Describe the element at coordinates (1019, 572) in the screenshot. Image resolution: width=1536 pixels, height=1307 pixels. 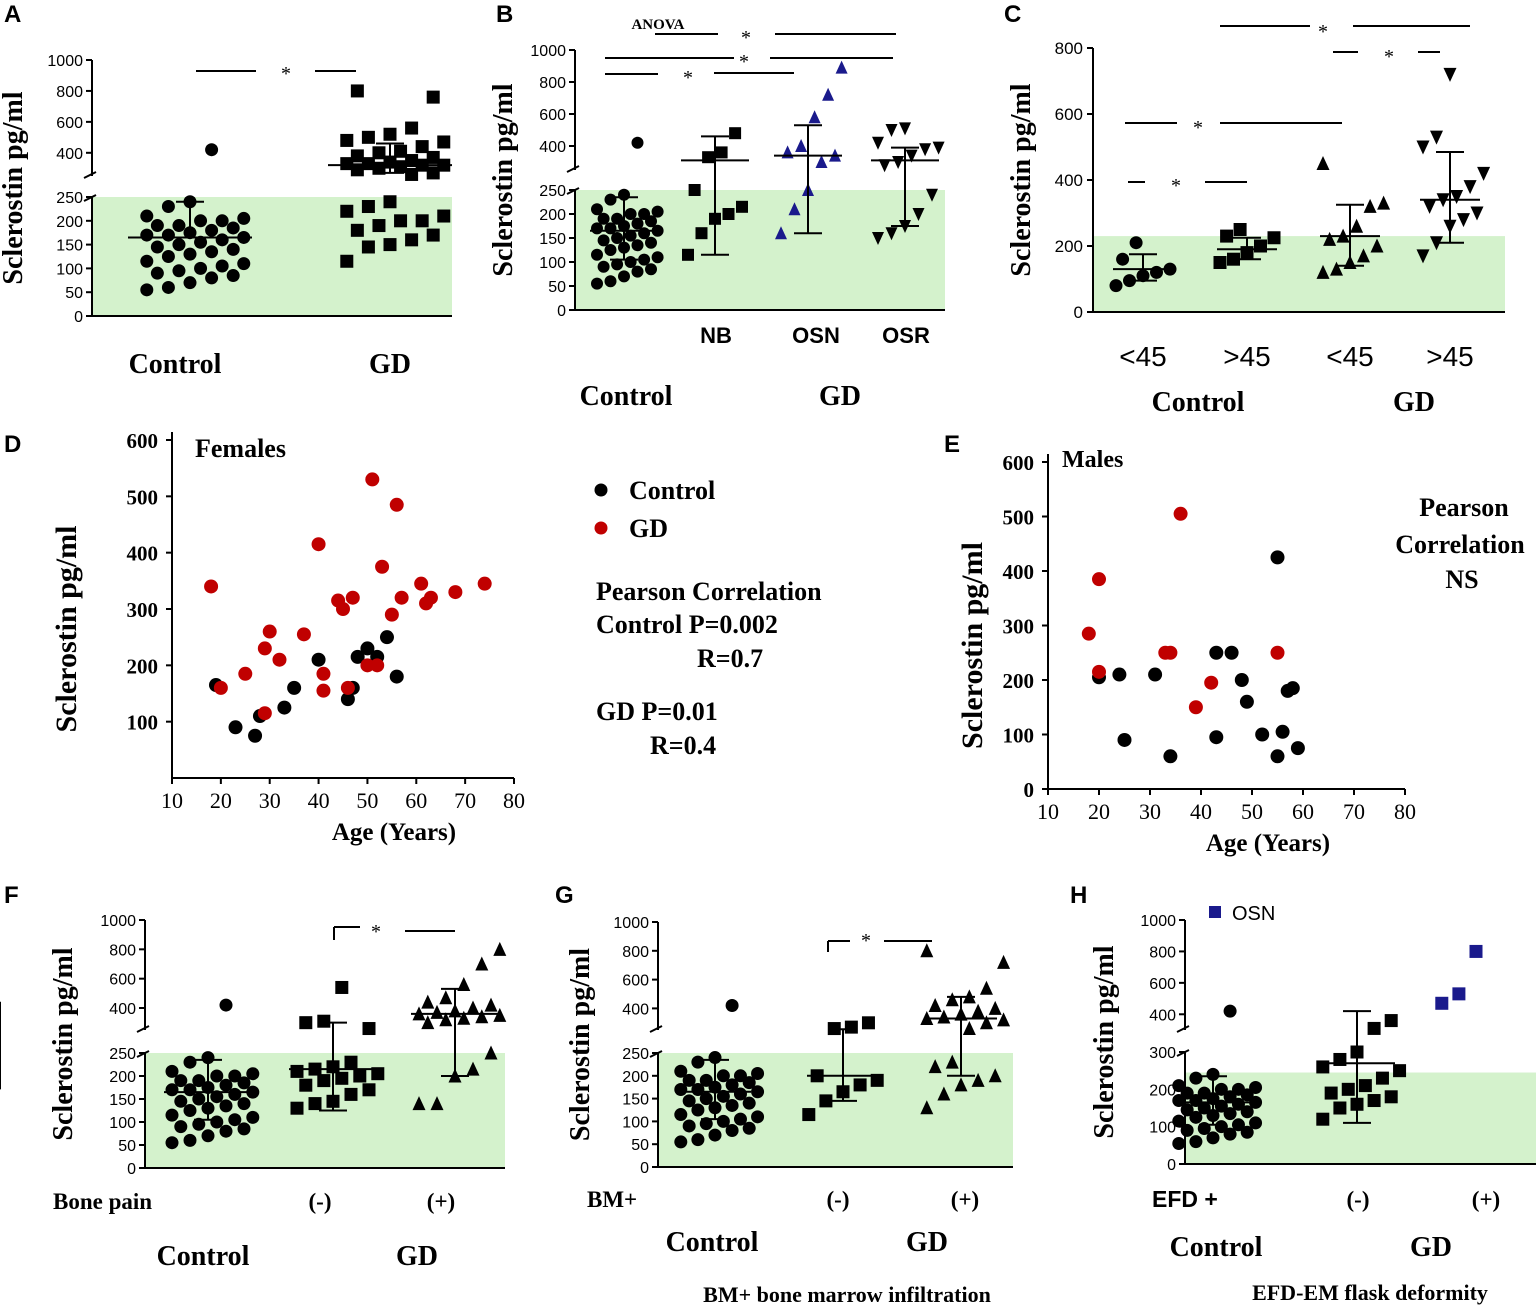
I see `panel-E-y-tick-label: 400` at that location.